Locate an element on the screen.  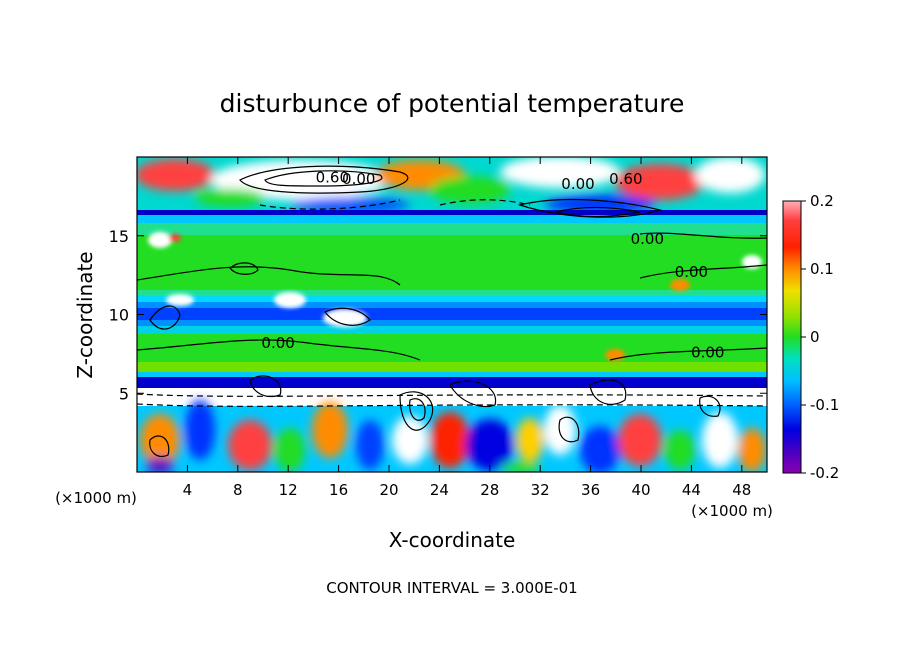
z-axis-unit: (×1000 m) is located at coordinates (96, 498).